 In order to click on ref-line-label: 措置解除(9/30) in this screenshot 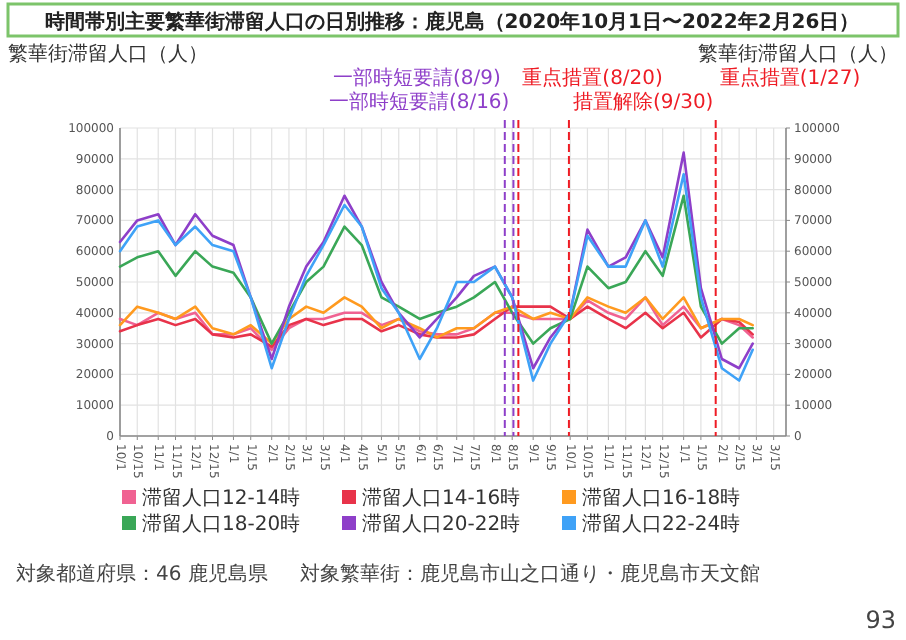, I will do `click(643, 102)`.